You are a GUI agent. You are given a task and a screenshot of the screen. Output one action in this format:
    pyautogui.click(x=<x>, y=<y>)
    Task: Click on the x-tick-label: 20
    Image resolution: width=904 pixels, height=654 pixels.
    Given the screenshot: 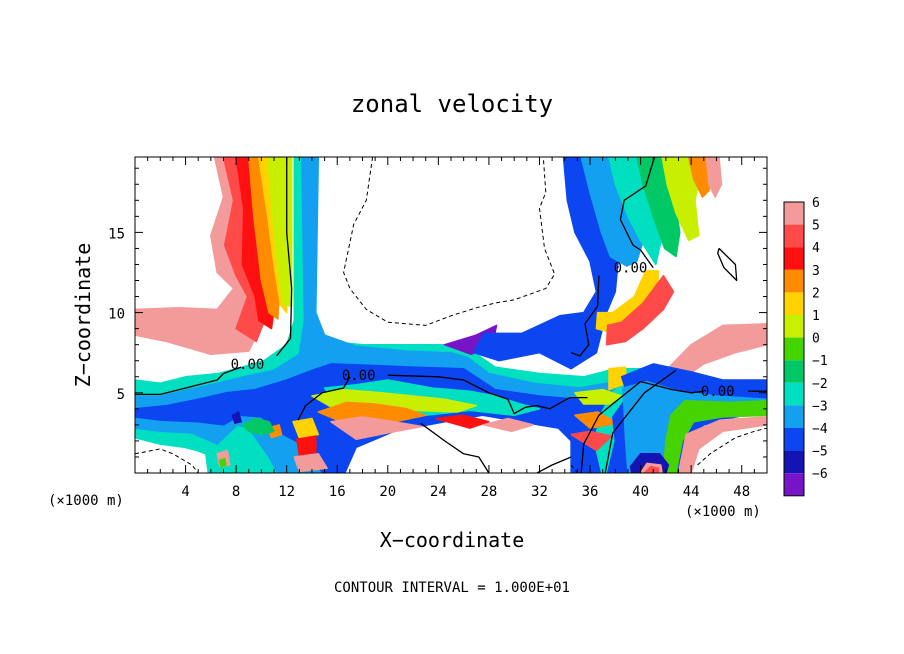 What is the action you would take?
    pyautogui.click(x=387, y=492)
    